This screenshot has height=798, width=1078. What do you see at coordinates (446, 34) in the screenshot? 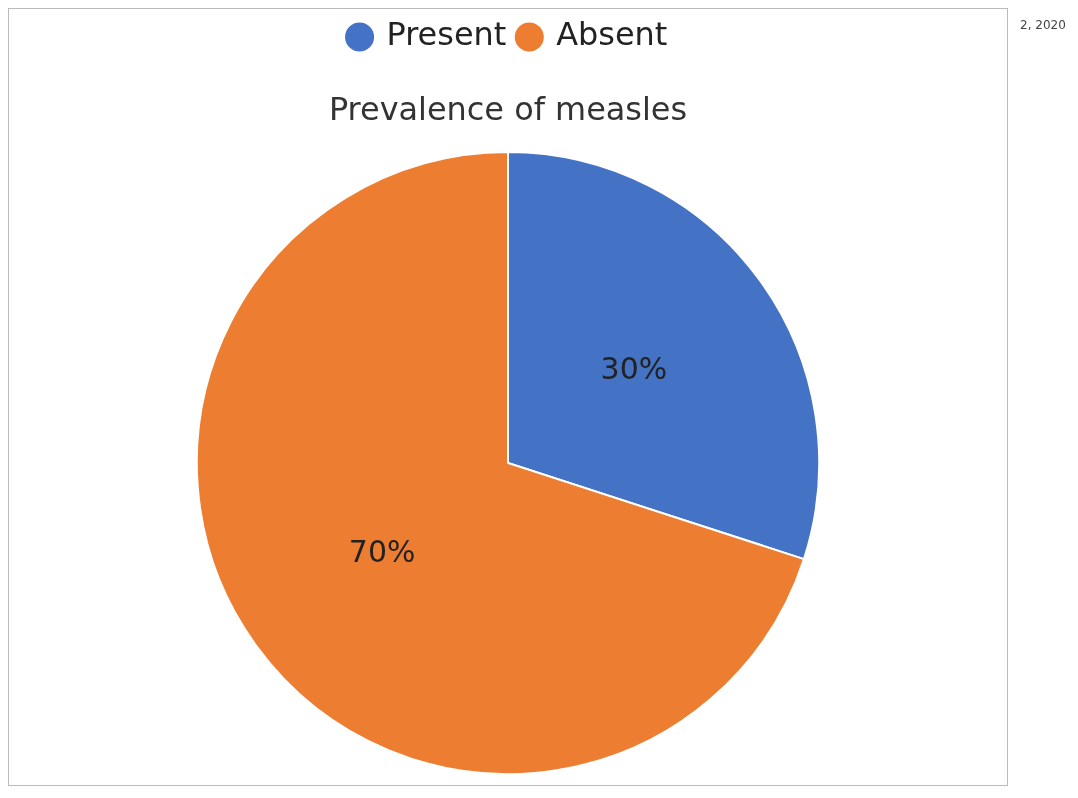
I see `legend-label: Present` at bounding box center [446, 34].